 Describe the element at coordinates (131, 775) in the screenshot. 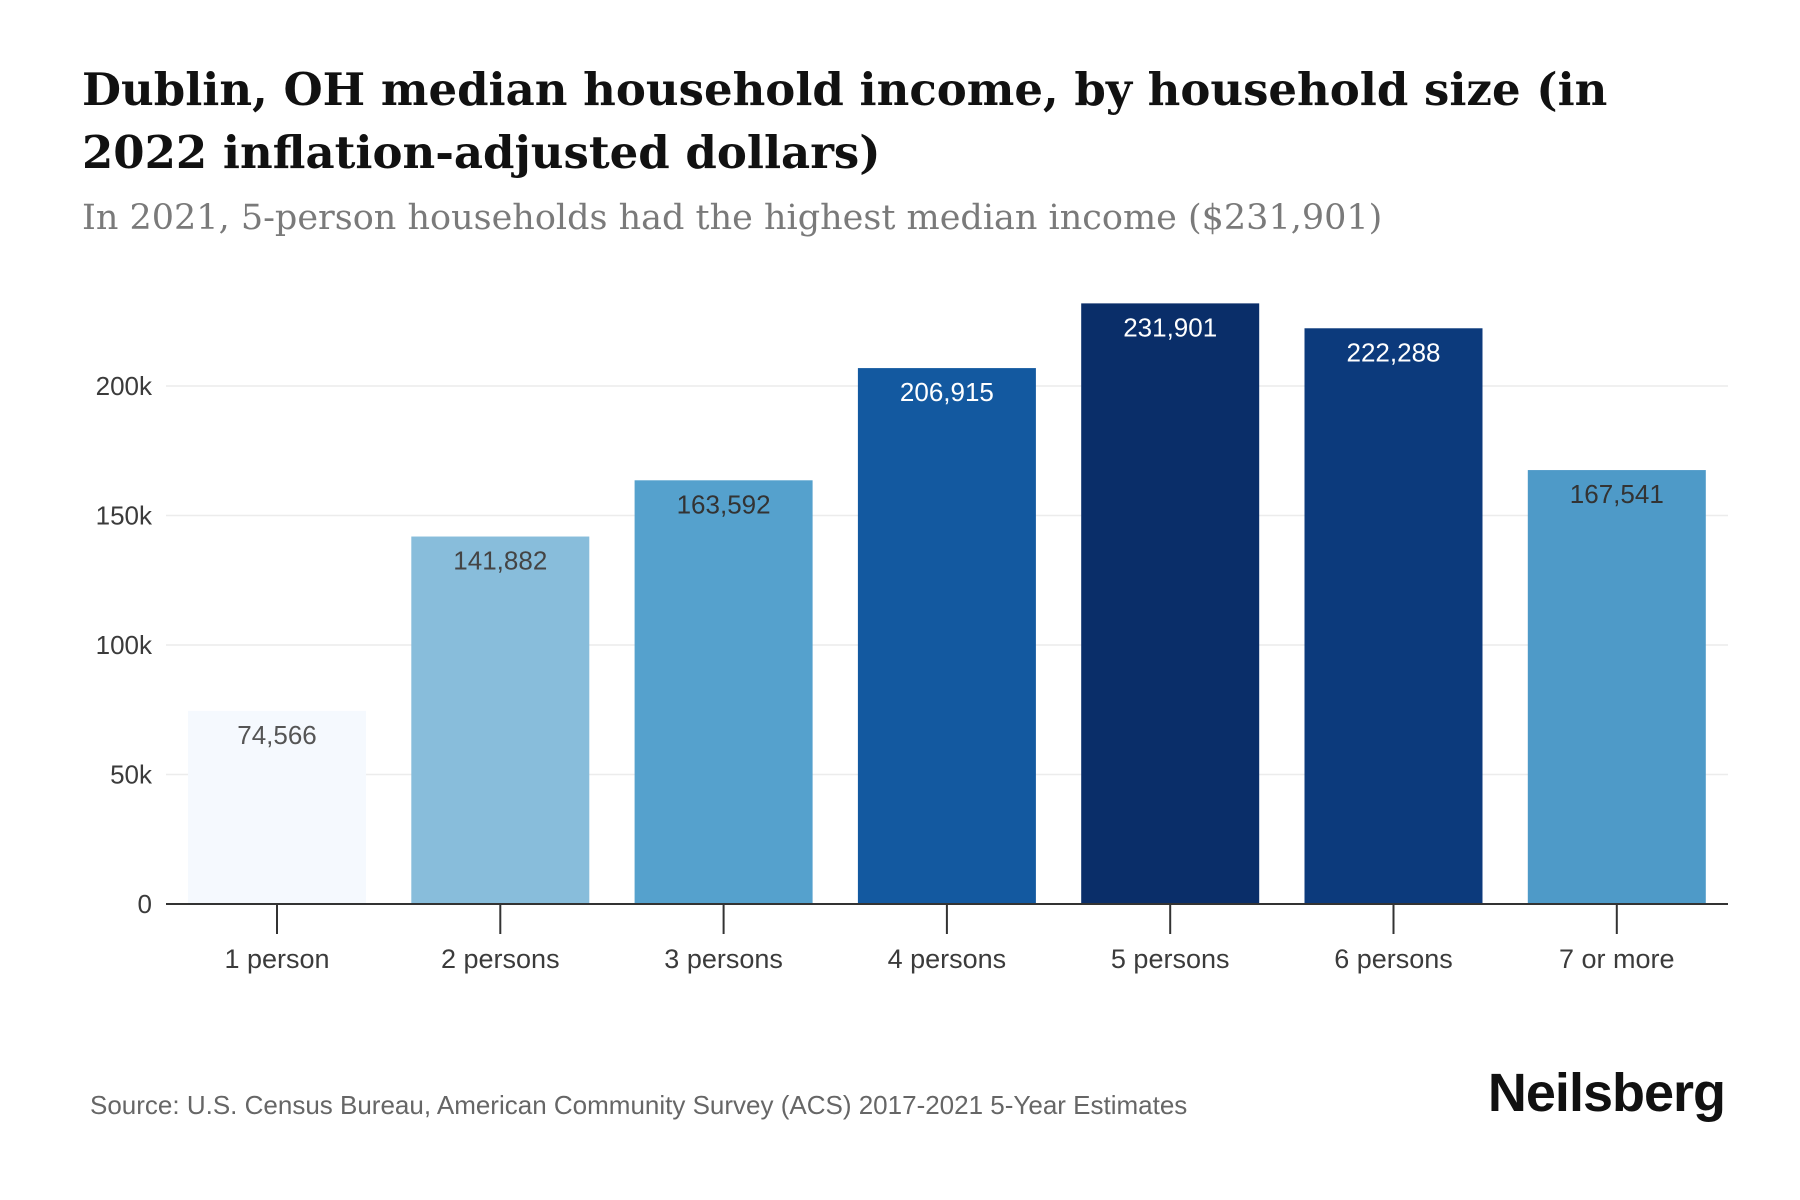

I see `y-tick-label: 50k` at that location.